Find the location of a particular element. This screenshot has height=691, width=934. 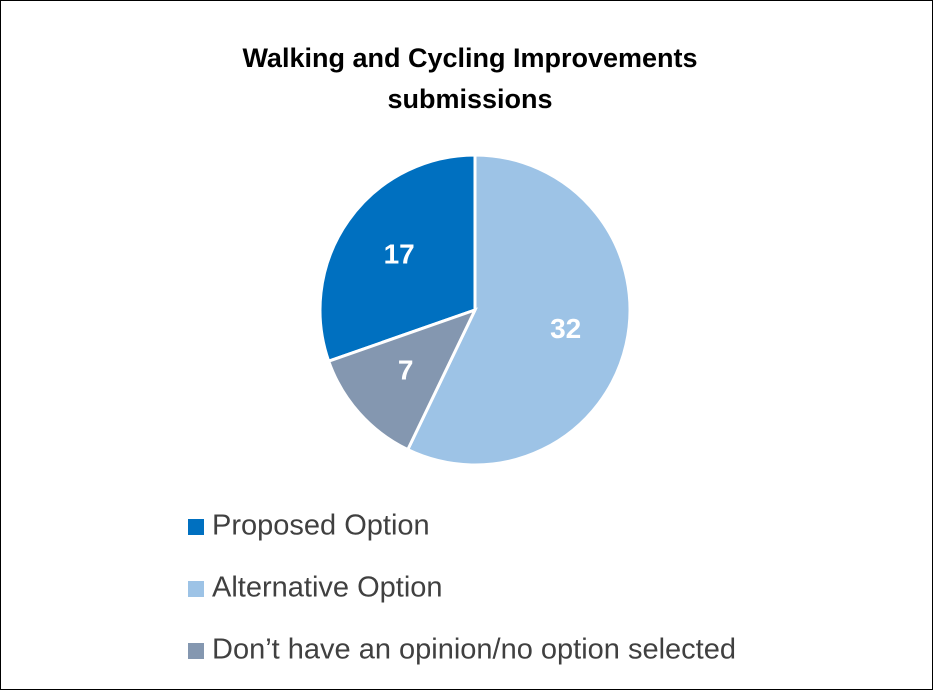

data-label: 7 is located at coordinates (406, 369).